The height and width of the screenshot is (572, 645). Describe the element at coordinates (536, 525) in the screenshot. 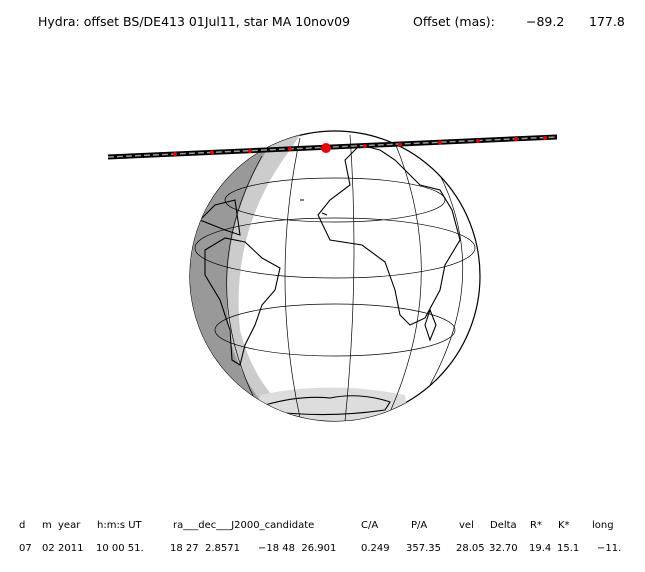

I see `column-header: R*` at that location.